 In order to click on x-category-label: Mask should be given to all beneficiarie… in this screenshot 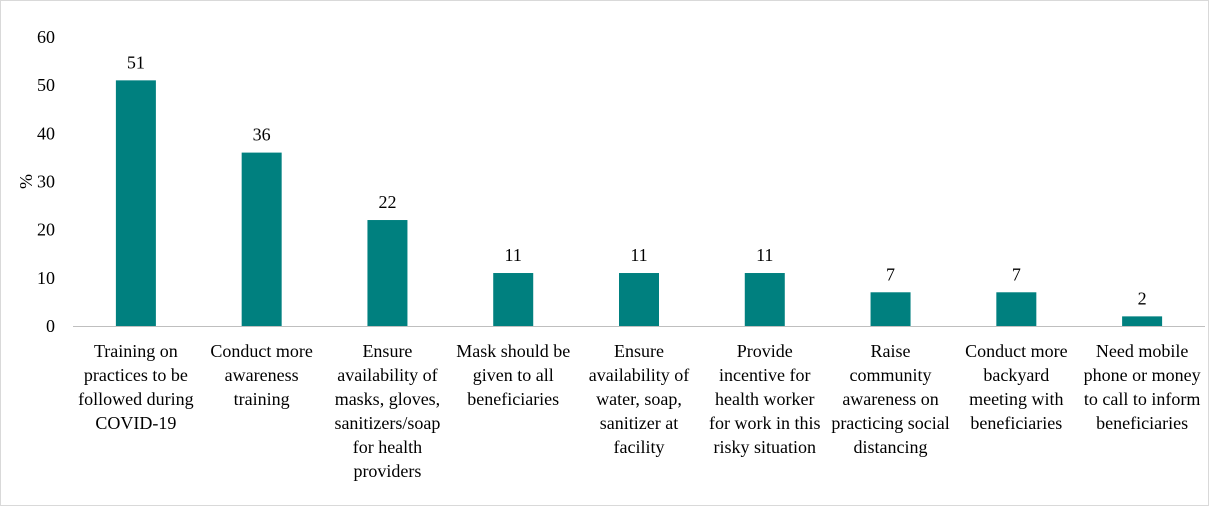, I will do `click(513, 375)`.